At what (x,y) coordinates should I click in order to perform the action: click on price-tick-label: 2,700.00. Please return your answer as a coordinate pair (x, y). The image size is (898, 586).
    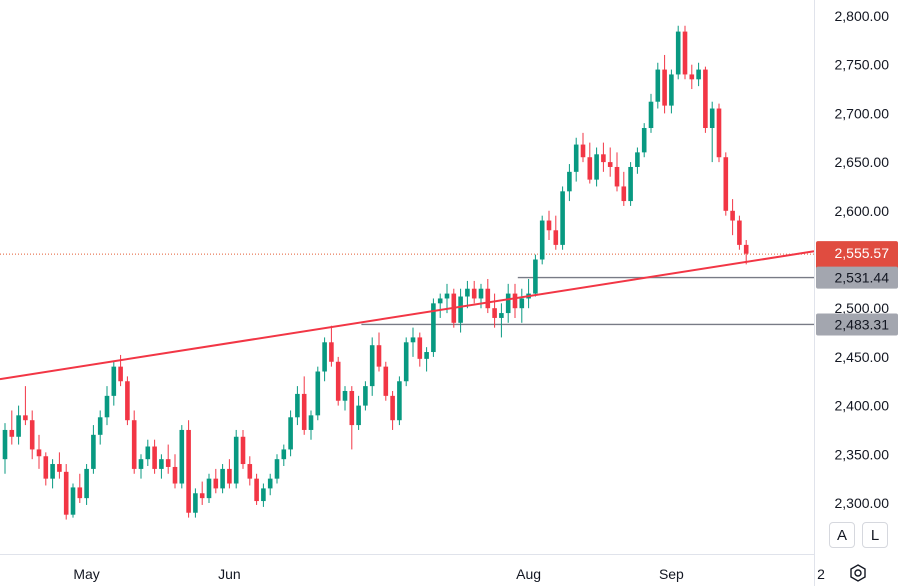
    Looking at the image, I should click on (862, 113).